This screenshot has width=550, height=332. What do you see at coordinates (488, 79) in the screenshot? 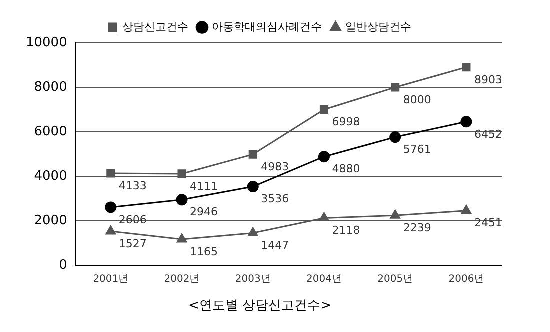
I see `data-label: 8903` at bounding box center [488, 79].